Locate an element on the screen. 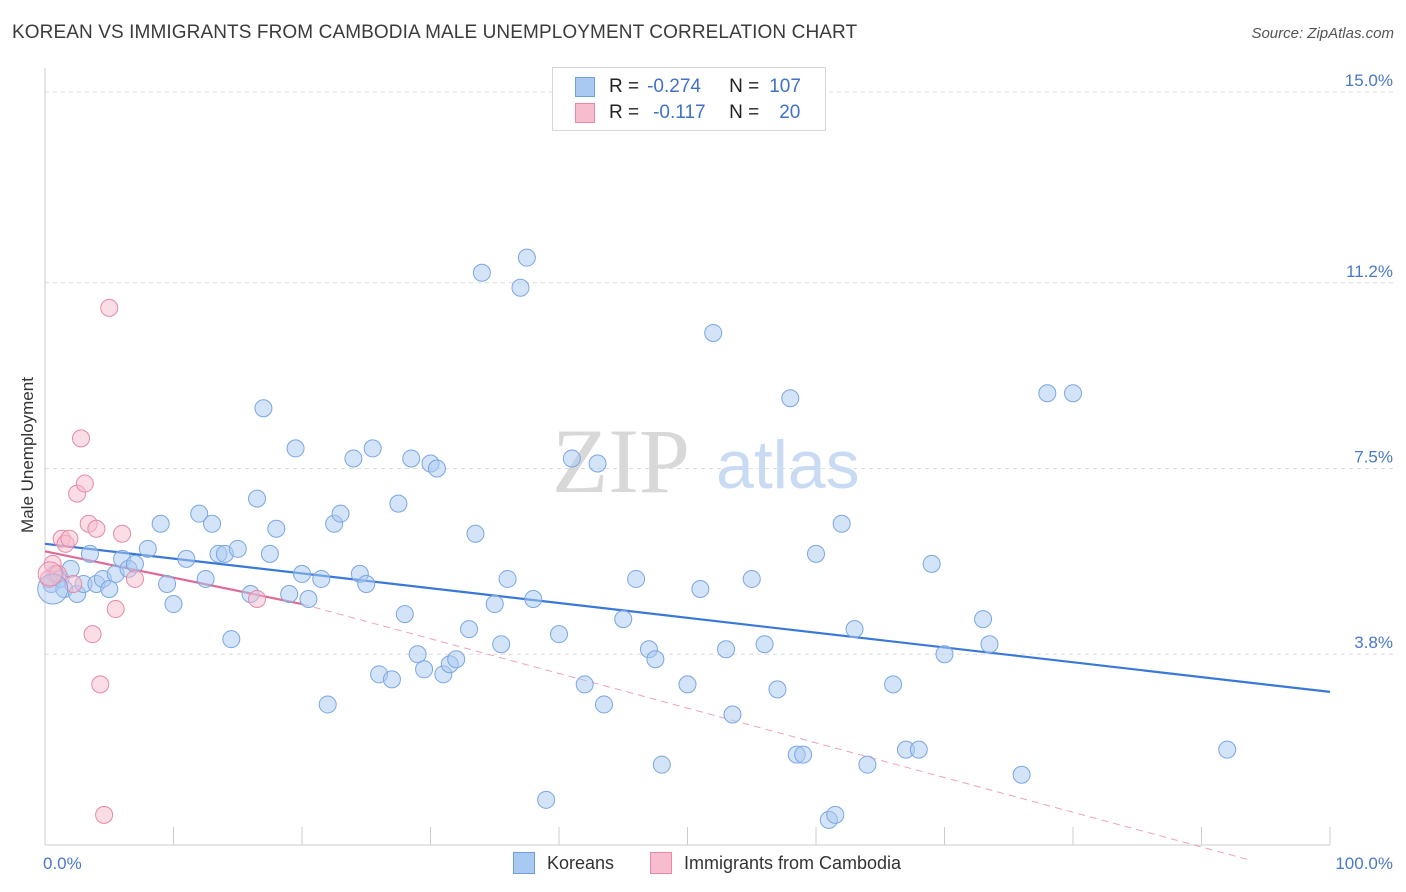 The image size is (1406, 892). legend-n-value: 107 is located at coordinates (785, 86).